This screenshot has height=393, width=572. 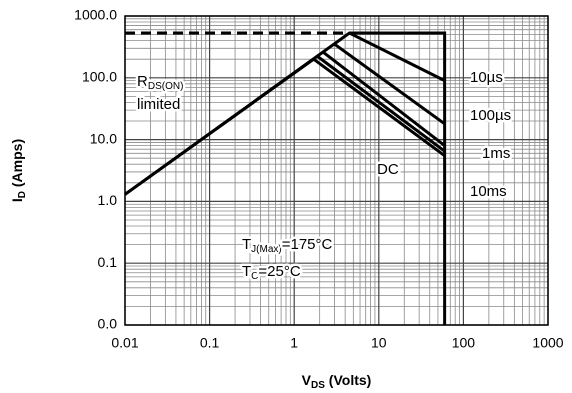 I want to click on x-tick-label: 10, so click(x=379, y=343).